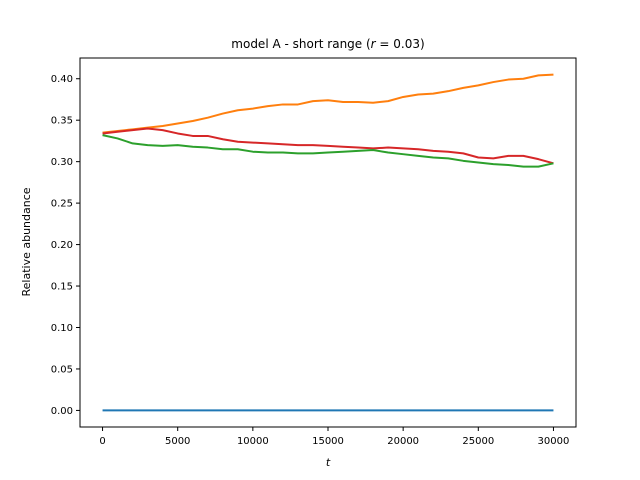 The height and width of the screenshot is (480, 640). I want to click on chart-title: model A - short range (r = 0.03), so click(327, 44).